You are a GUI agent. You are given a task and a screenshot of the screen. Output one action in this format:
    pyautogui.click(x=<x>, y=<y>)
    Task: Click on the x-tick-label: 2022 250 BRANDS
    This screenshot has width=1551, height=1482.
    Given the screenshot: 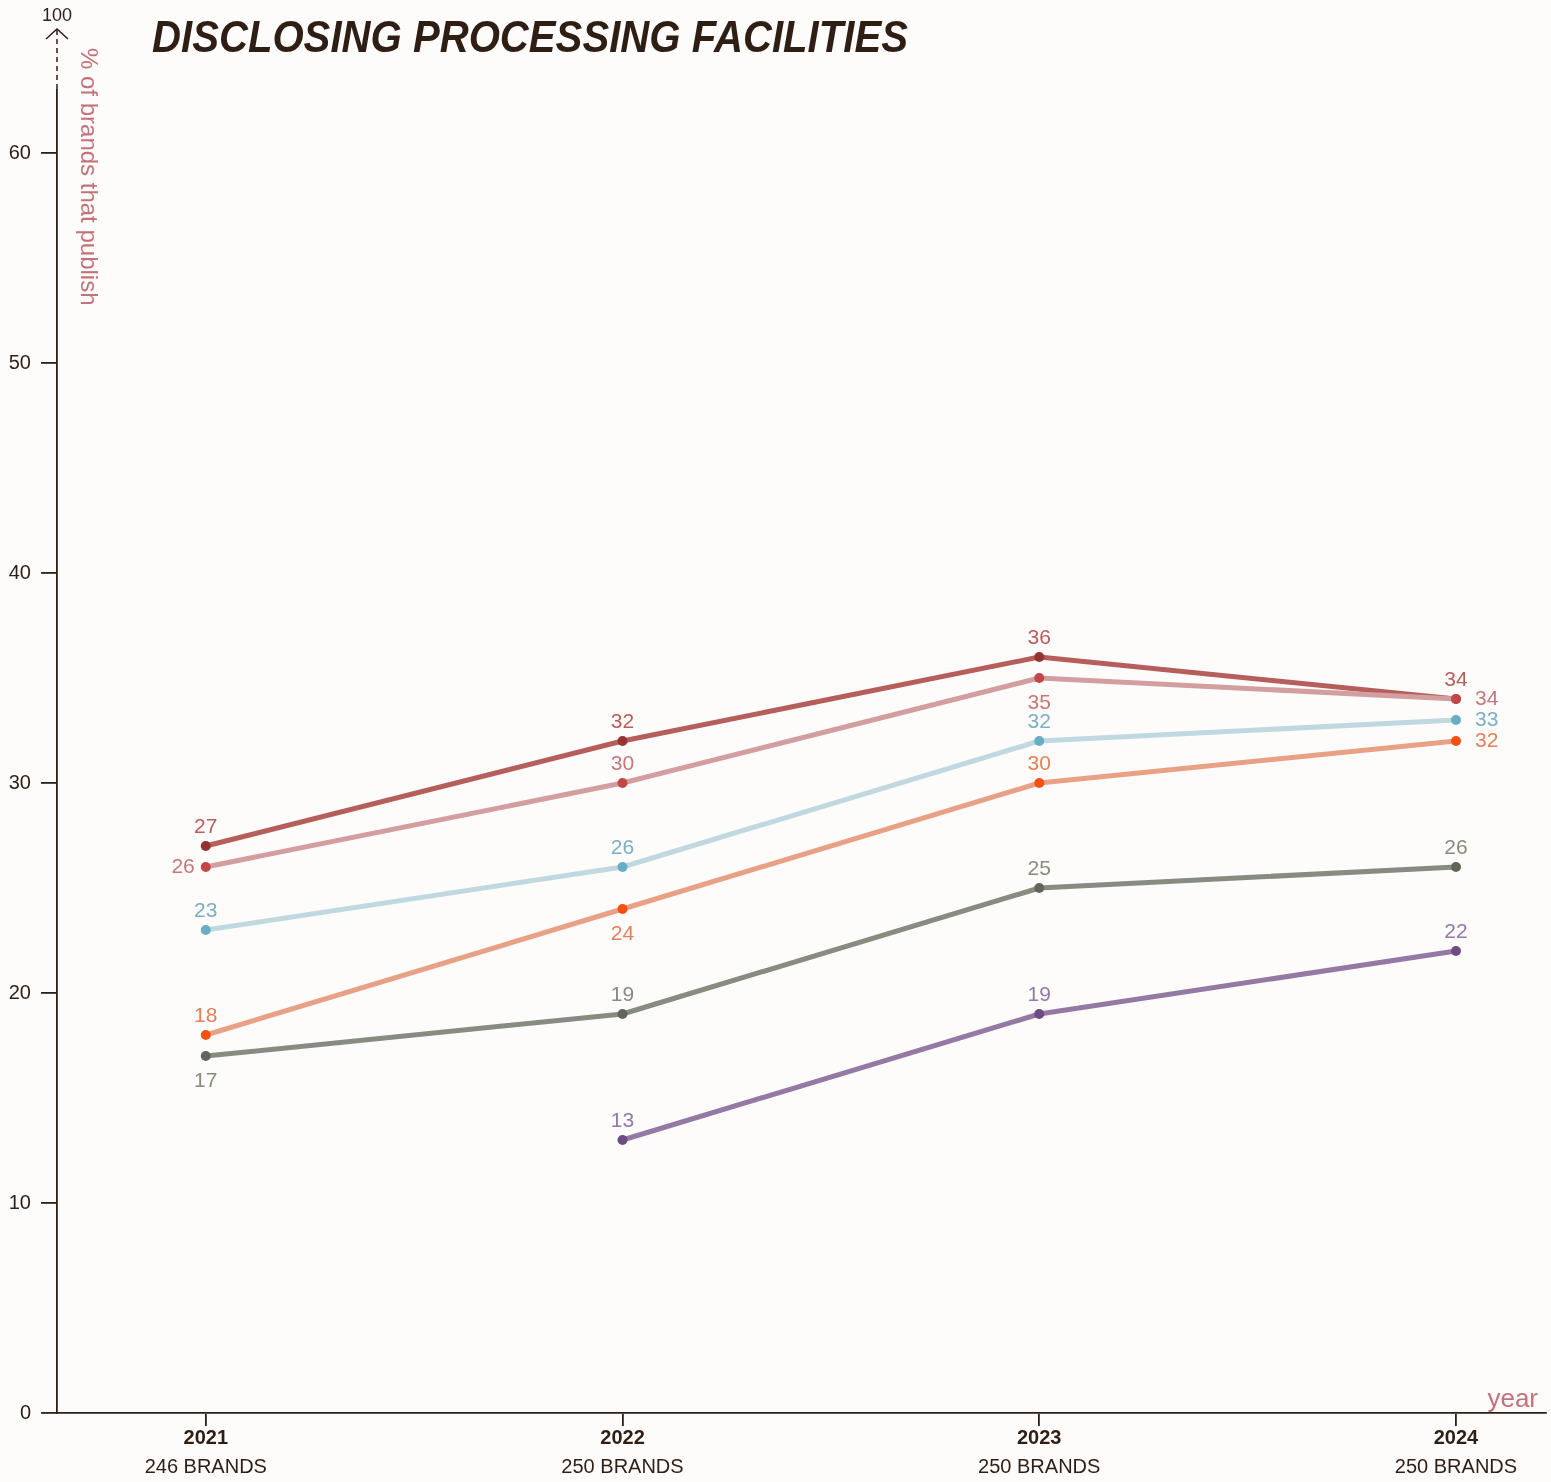 What is the action you would take?
    pyautogui.click(x=622, y=1451)
    